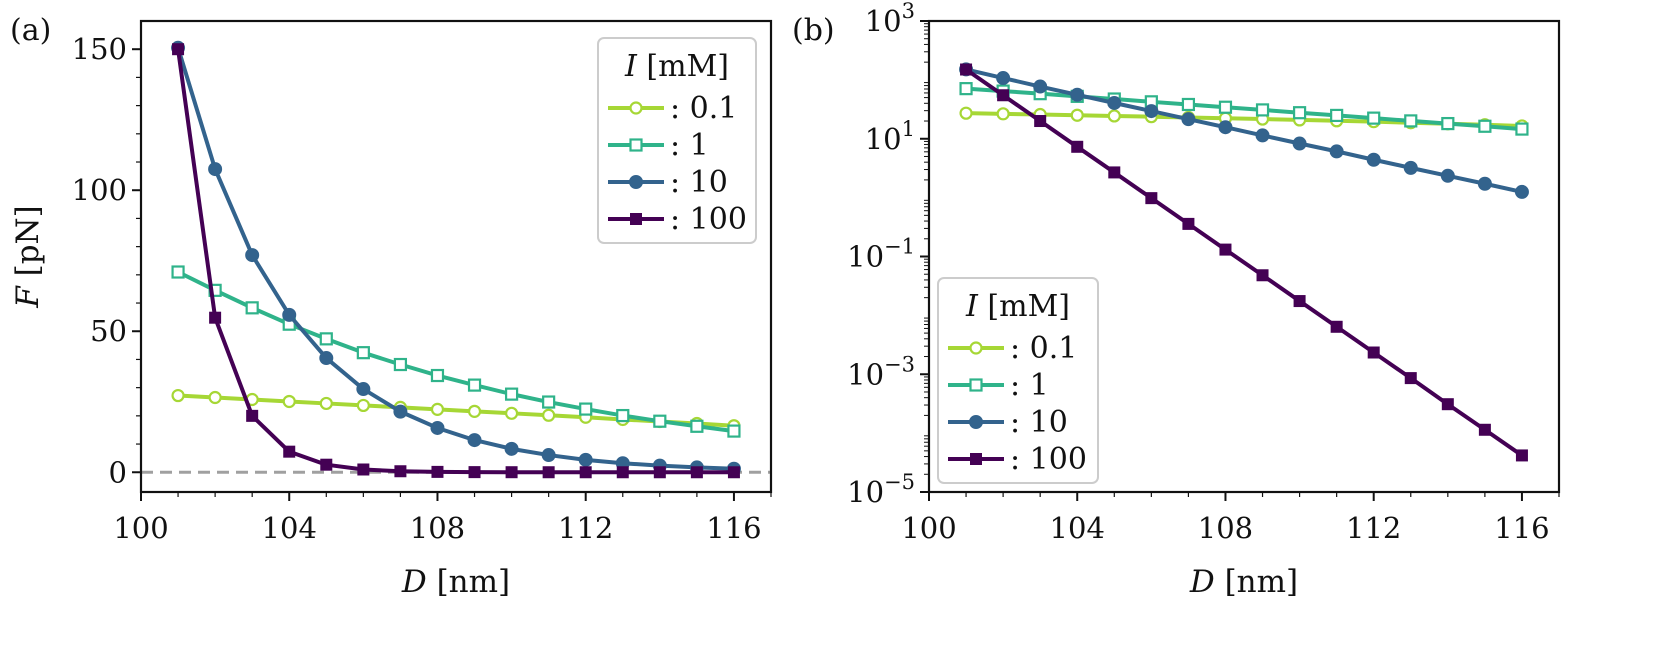  What do you see at coordinates (289, 528) in the screenshot?
I see `x-tick-label: 104` at bounding box center [289, 528].